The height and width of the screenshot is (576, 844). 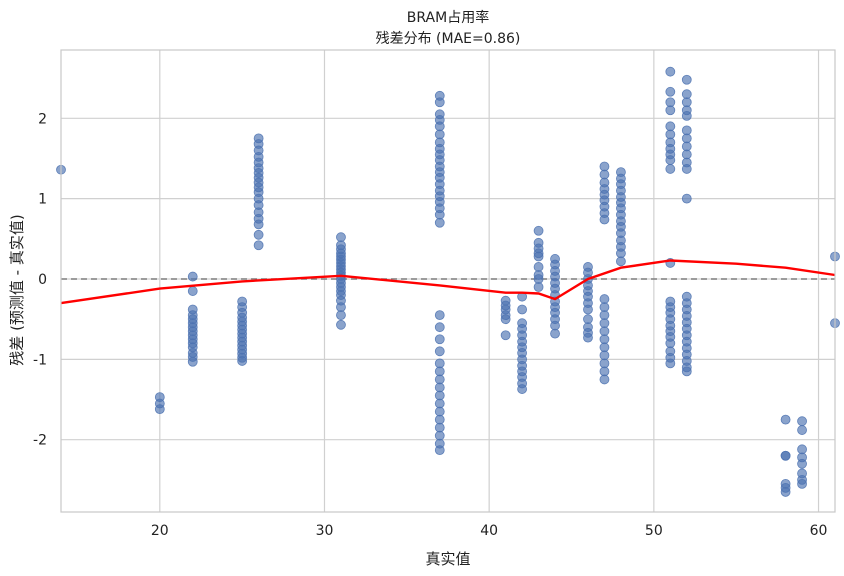 I want to click on y-tick-label: -2, so click(x=40, y=441).